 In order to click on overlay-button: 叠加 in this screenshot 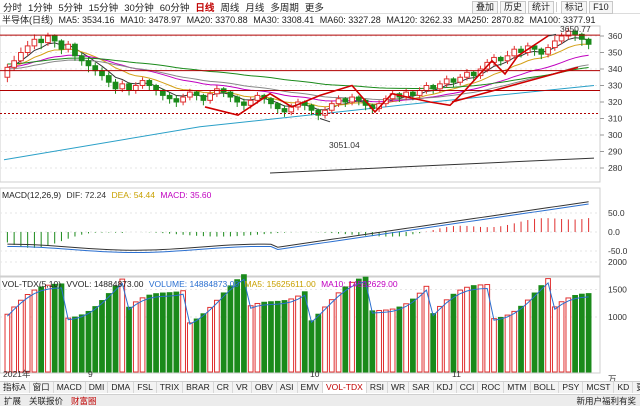, I will do `click(485, 7)`.